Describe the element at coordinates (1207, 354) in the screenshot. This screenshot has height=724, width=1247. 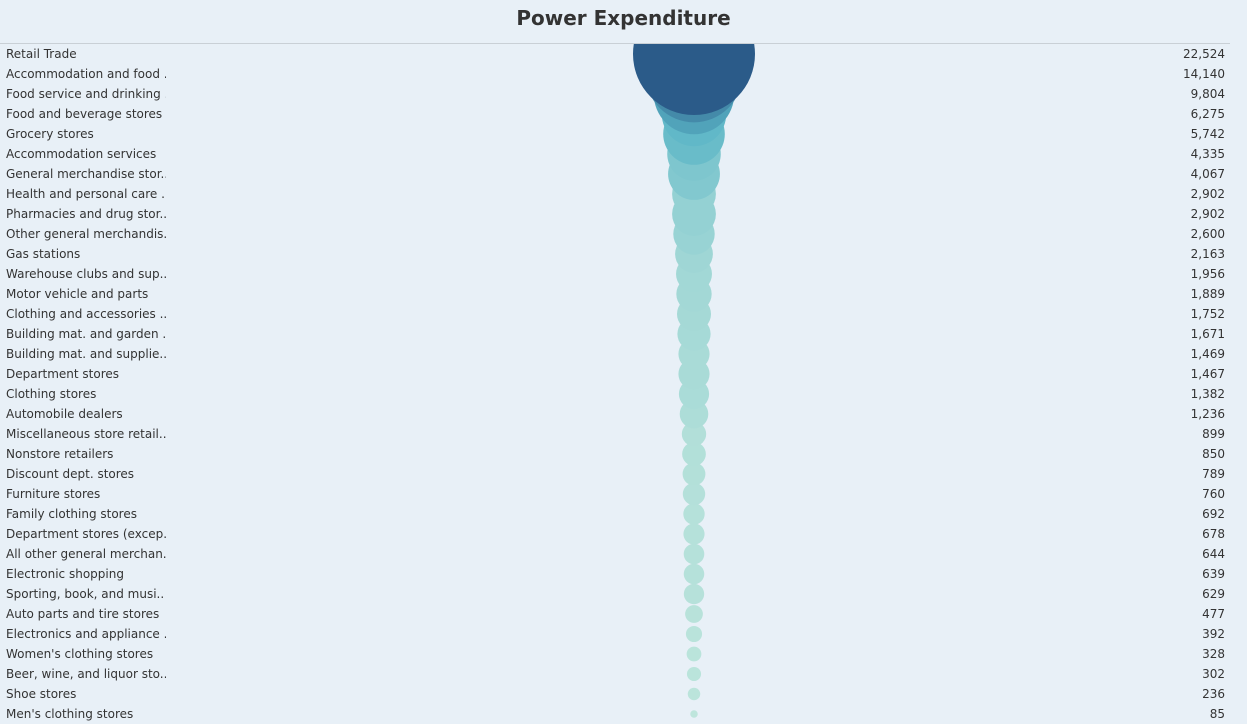
I see `value-label: 1,469` at that location.